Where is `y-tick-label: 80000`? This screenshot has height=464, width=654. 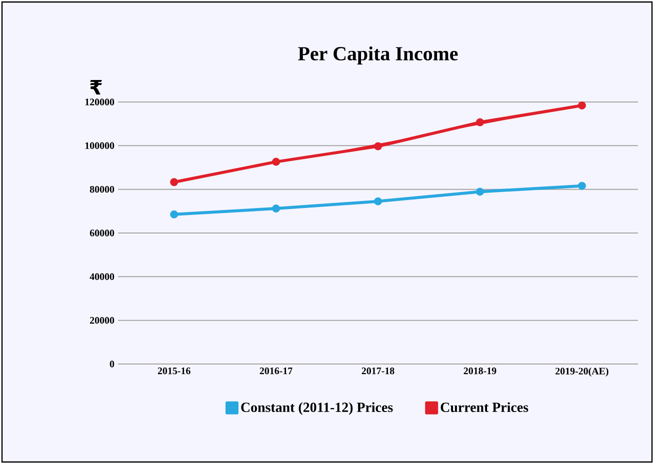 y-tick-label: 80000 is located at coordinates (102, 189).